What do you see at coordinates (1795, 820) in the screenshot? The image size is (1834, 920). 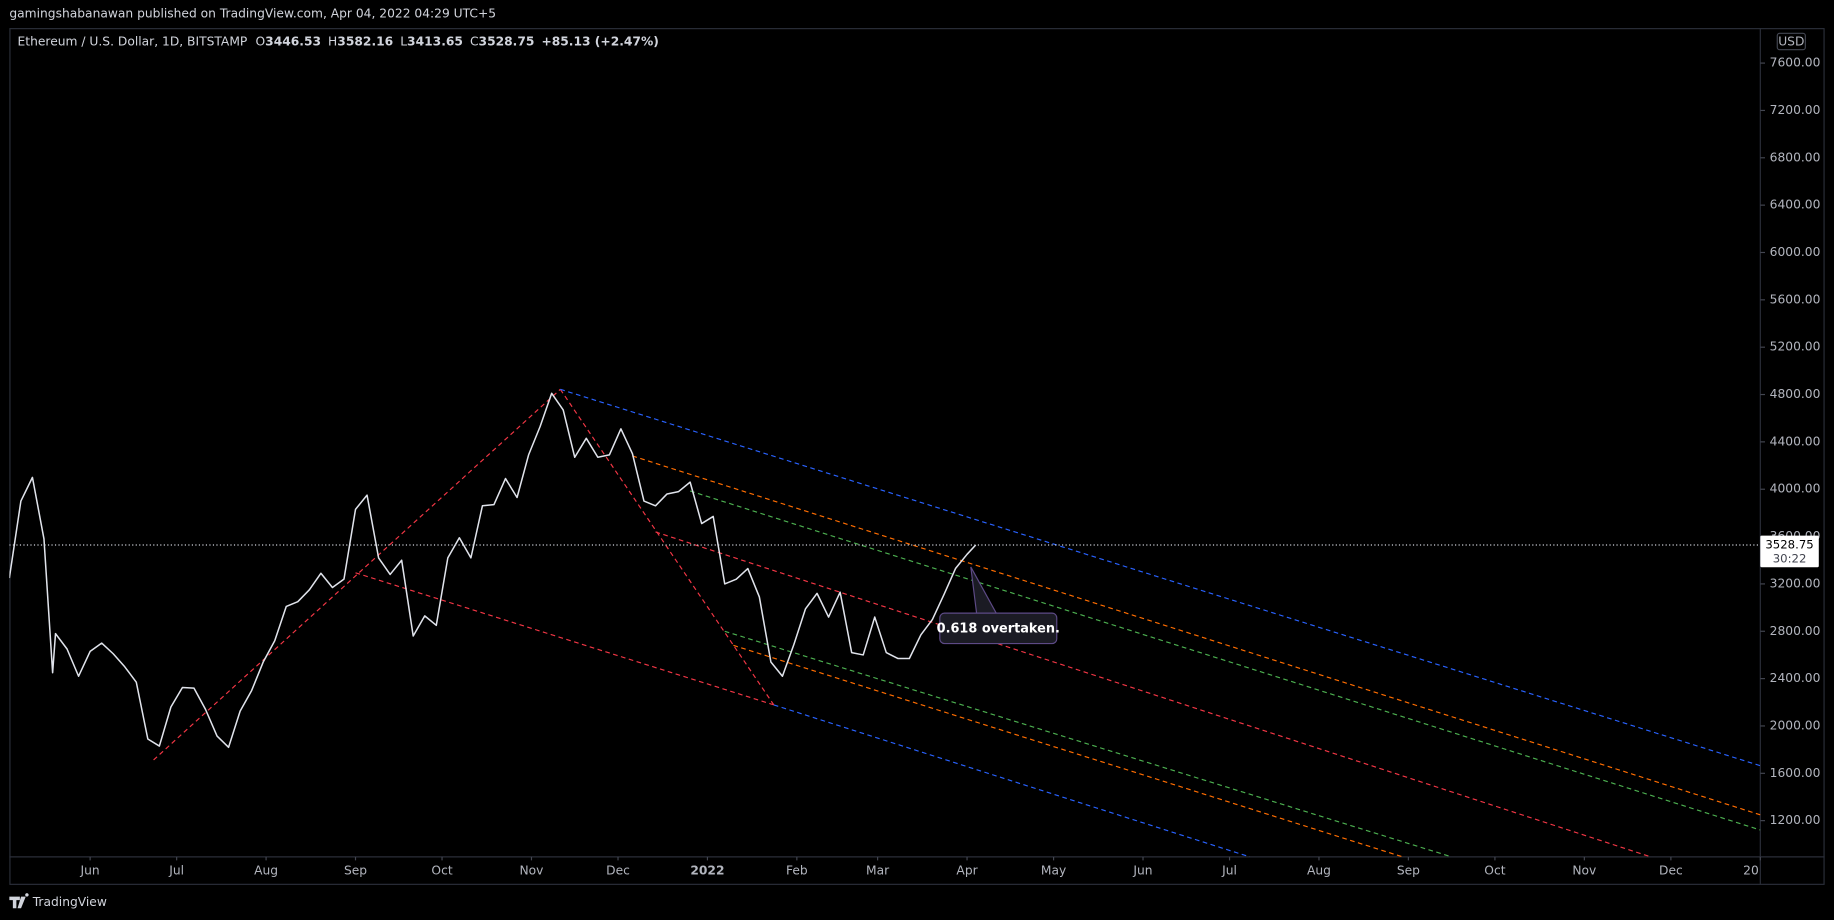 I see `y-tick-label: 1200.00` at bounding box center [1795, 820].